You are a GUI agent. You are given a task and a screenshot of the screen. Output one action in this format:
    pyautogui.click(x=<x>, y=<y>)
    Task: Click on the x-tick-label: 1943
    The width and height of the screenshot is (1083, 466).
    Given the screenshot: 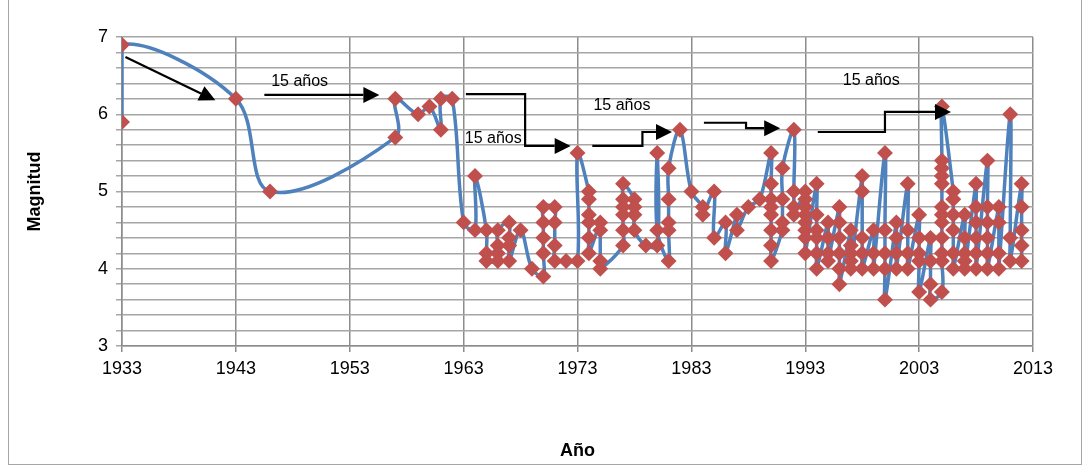 What is the action you would take?
    pyautogui.click(x=235, y=367)
    